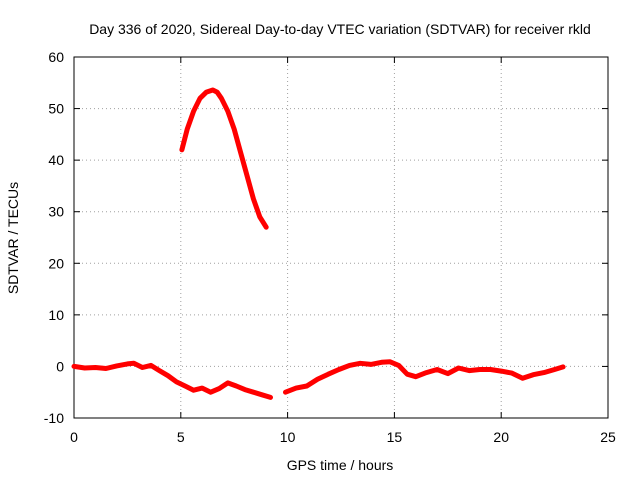 This screenshot has width=640, height=480. I want to click on y-tick-label: -10, so click(54, 418).